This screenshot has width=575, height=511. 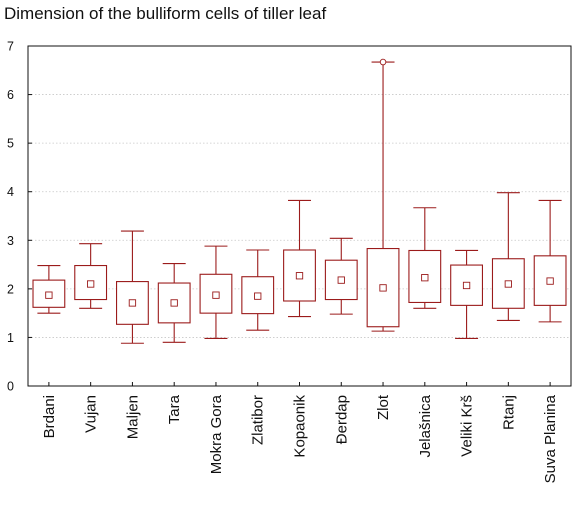 What do you see at coordinates (425, 258) in the screenshot?
I see `box-jelašnica` at bounding box center [425, 258].